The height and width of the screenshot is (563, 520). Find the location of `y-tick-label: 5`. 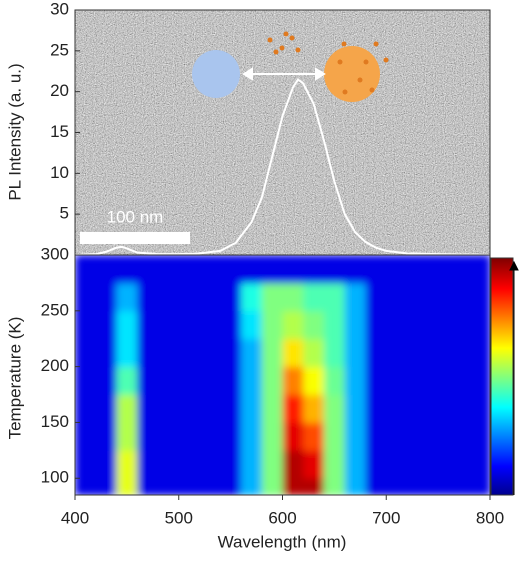

y-tick-label: 5 is located at coordinates (64, 213).